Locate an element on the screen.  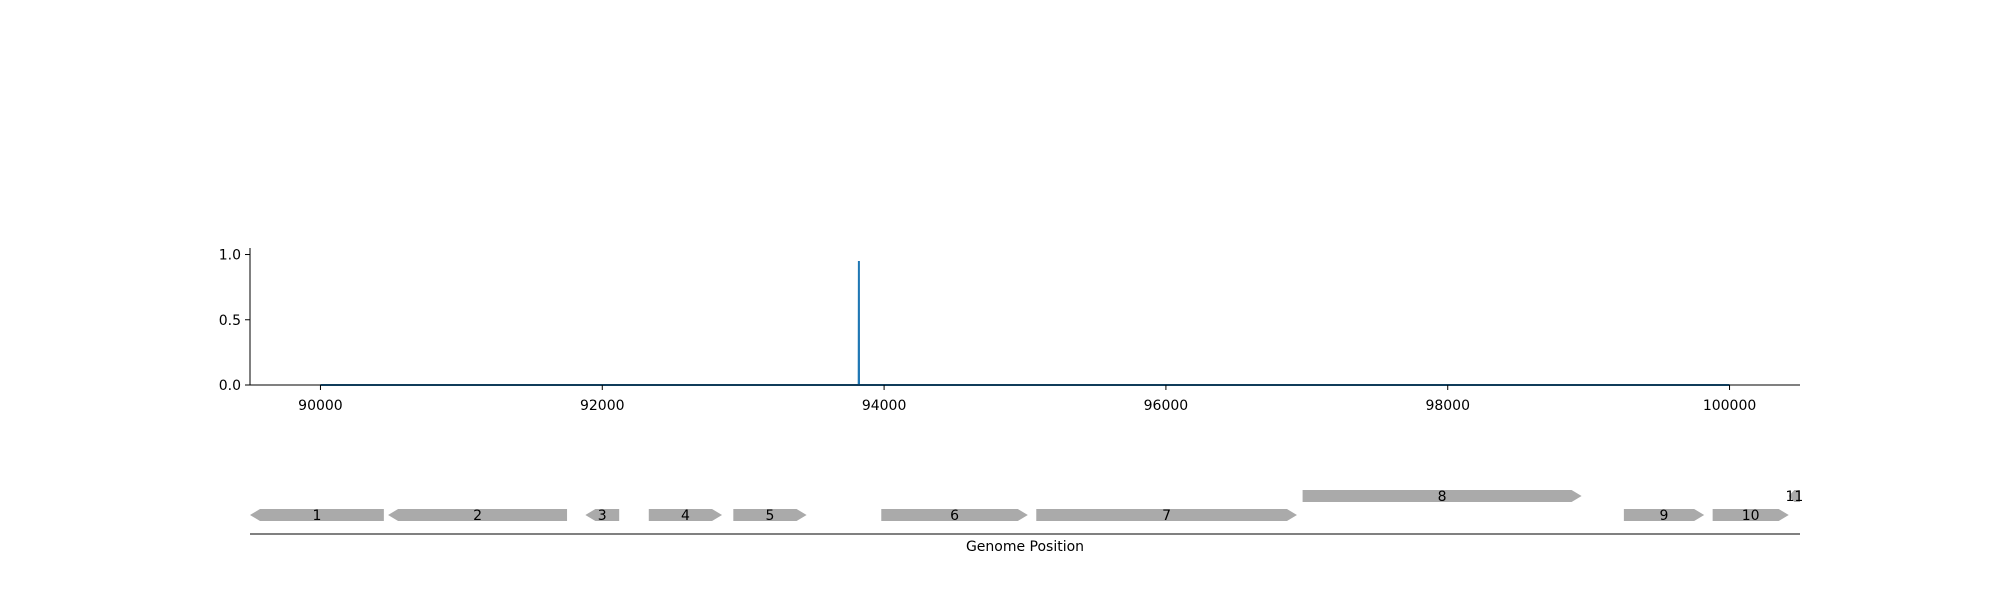
gene-label-3: 3 is located at coordinates (602, 516).